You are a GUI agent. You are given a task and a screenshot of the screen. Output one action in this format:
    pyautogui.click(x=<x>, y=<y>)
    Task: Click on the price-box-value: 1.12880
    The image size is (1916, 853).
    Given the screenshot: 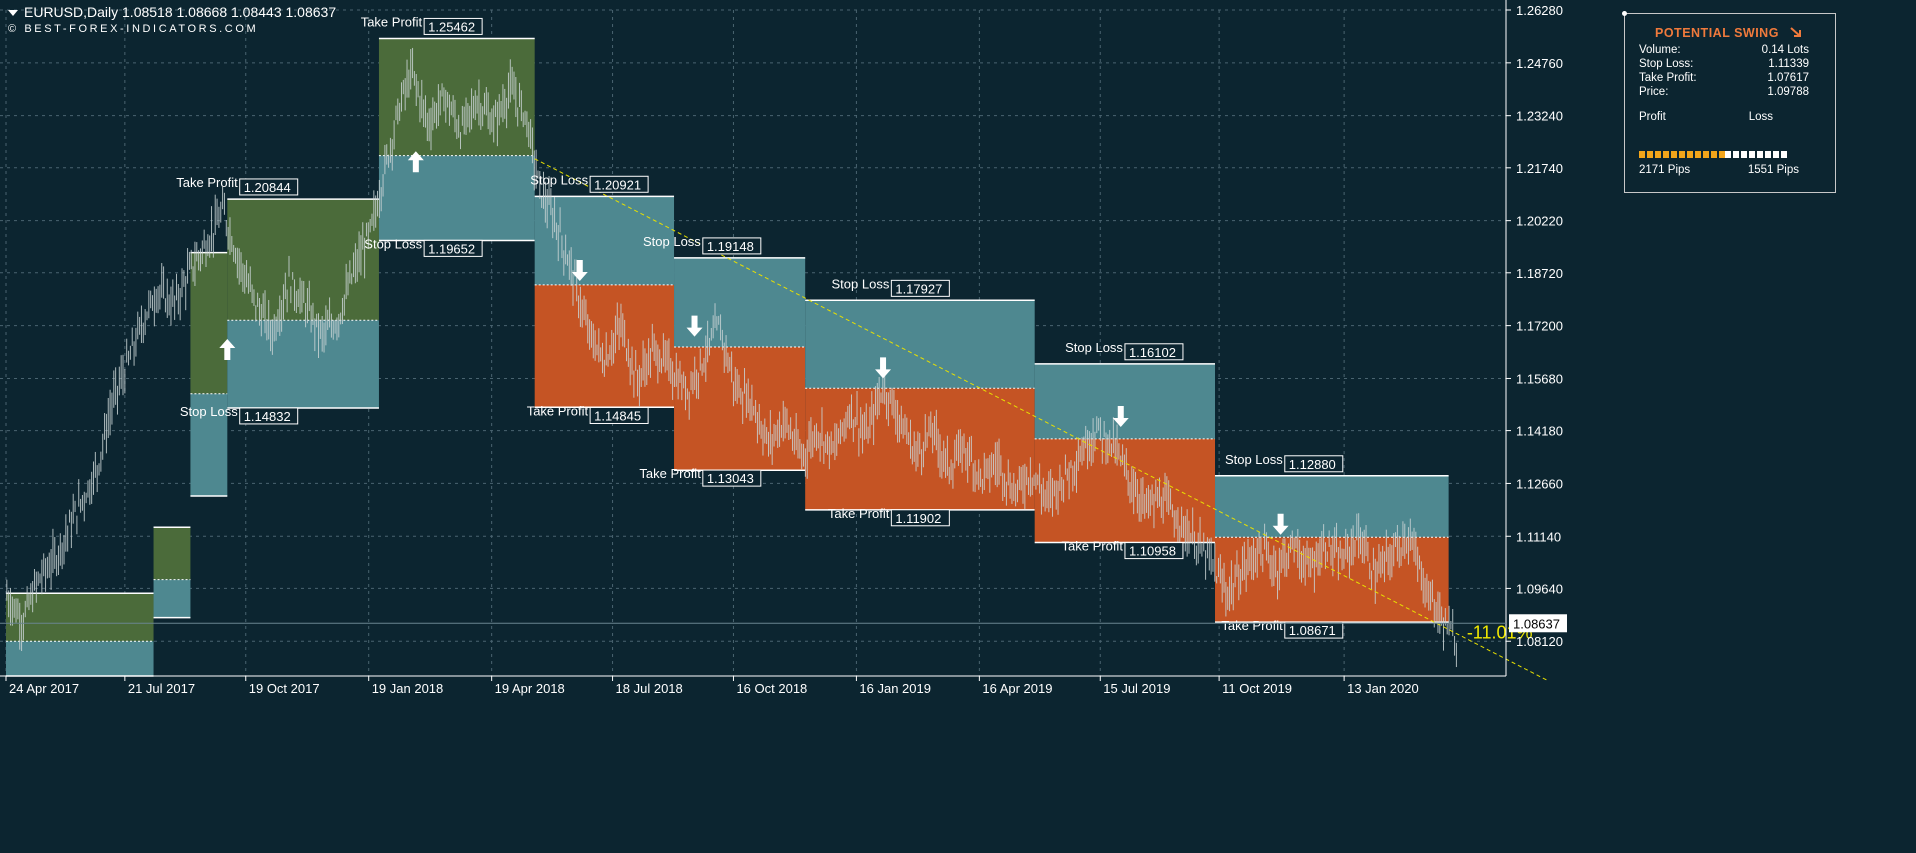 What is the action you would take?
    pyautogui.click(x=1312, y=464)
    